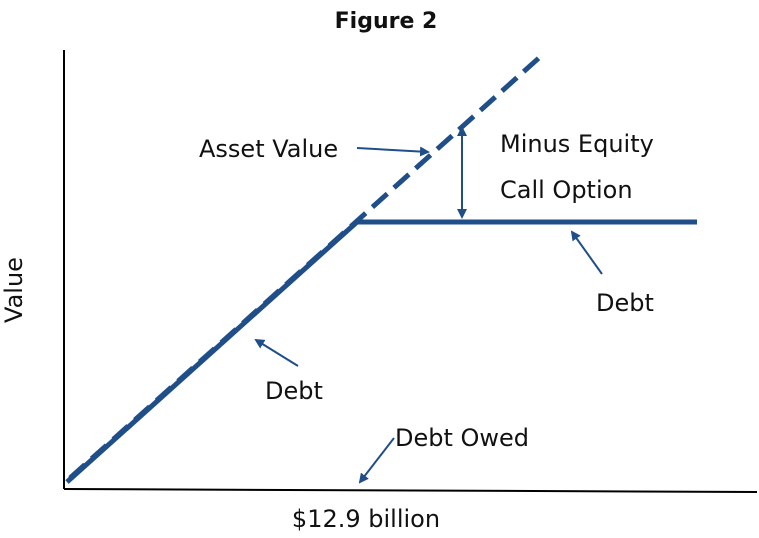 This screenshot has width=759, height=538. What do you see at coordinates (410, 490) in the screenshot?
I see `x-axis` at bounding box center [410, 490].